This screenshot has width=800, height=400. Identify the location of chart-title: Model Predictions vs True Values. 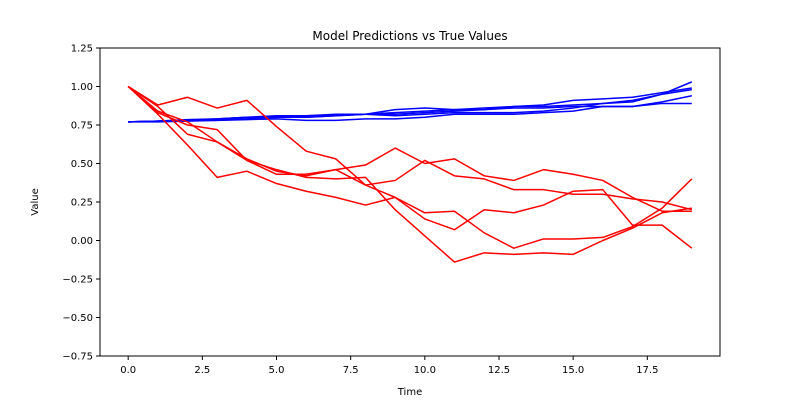
(409, 36).